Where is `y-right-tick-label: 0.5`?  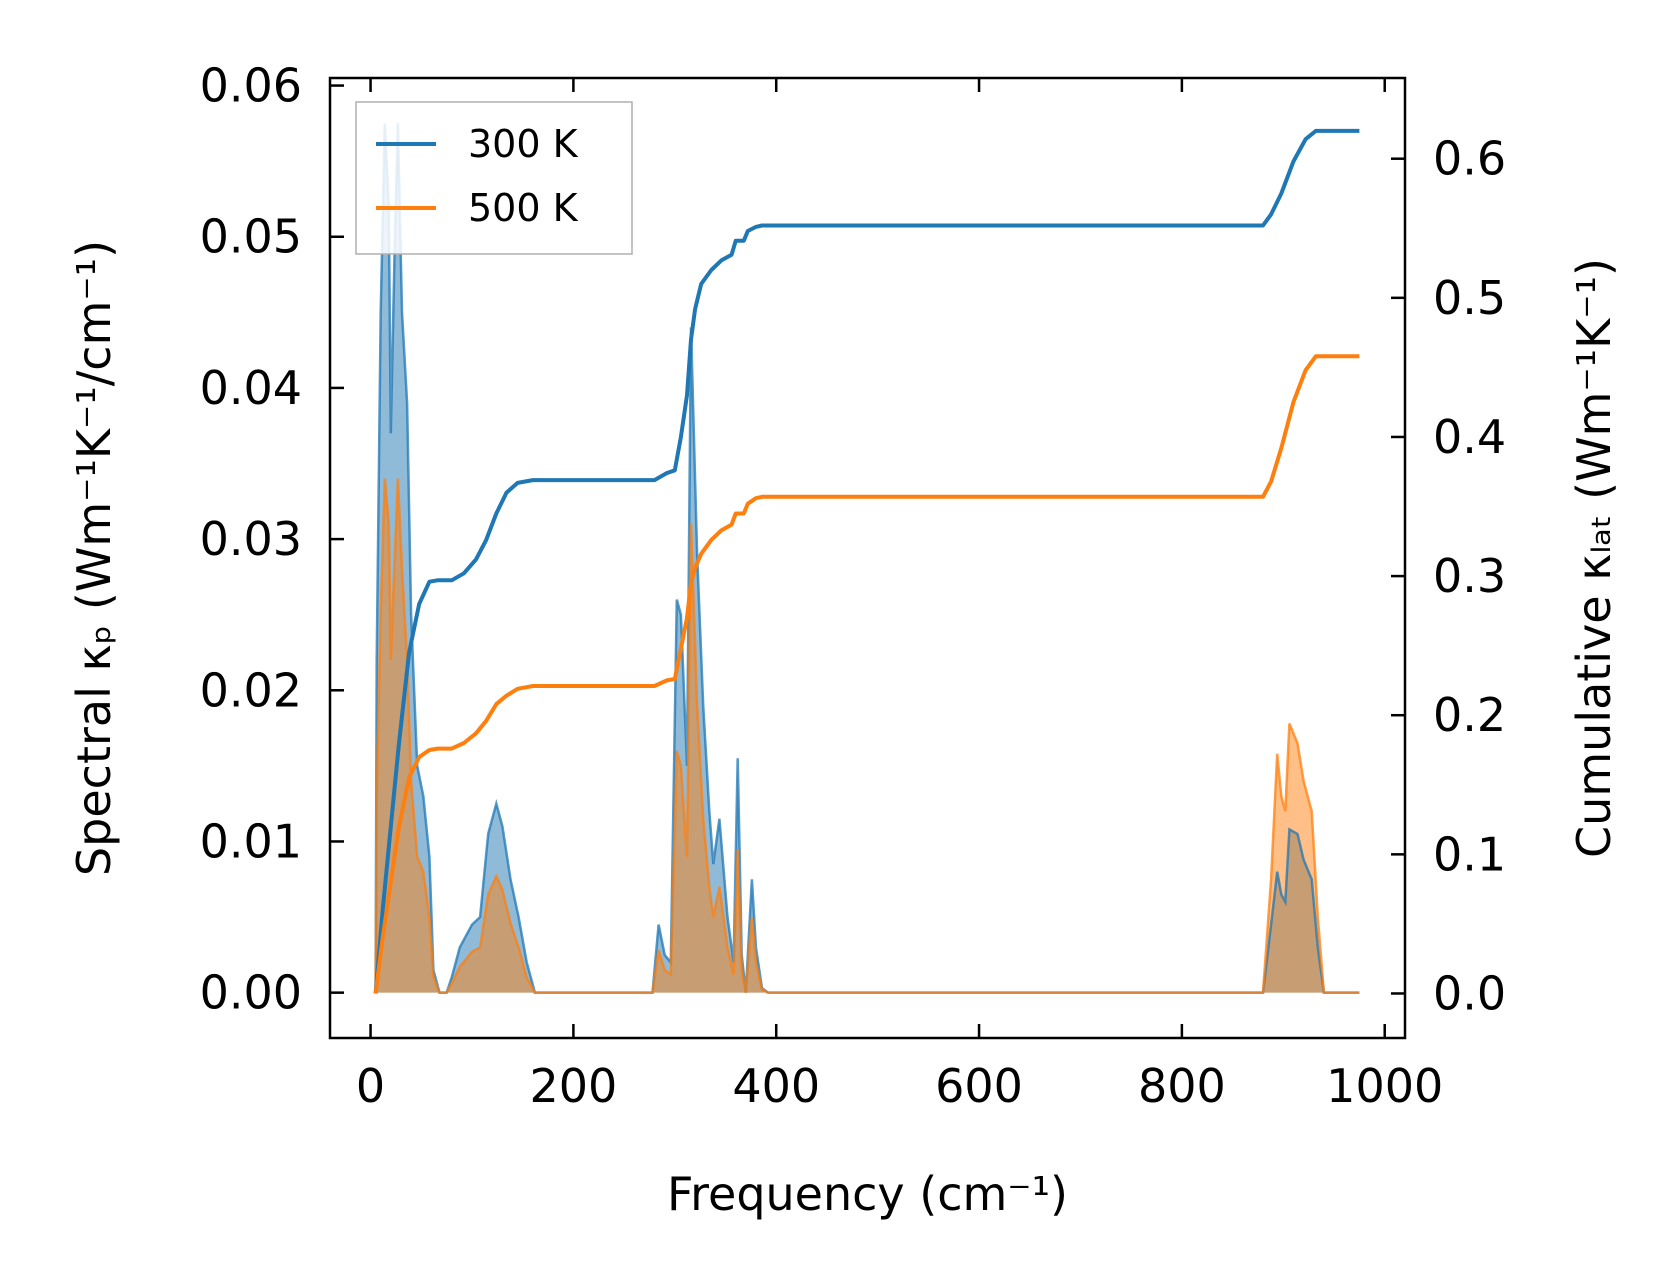
y-right-tick-label: 0.5 is located at coordinates (1469, 298).